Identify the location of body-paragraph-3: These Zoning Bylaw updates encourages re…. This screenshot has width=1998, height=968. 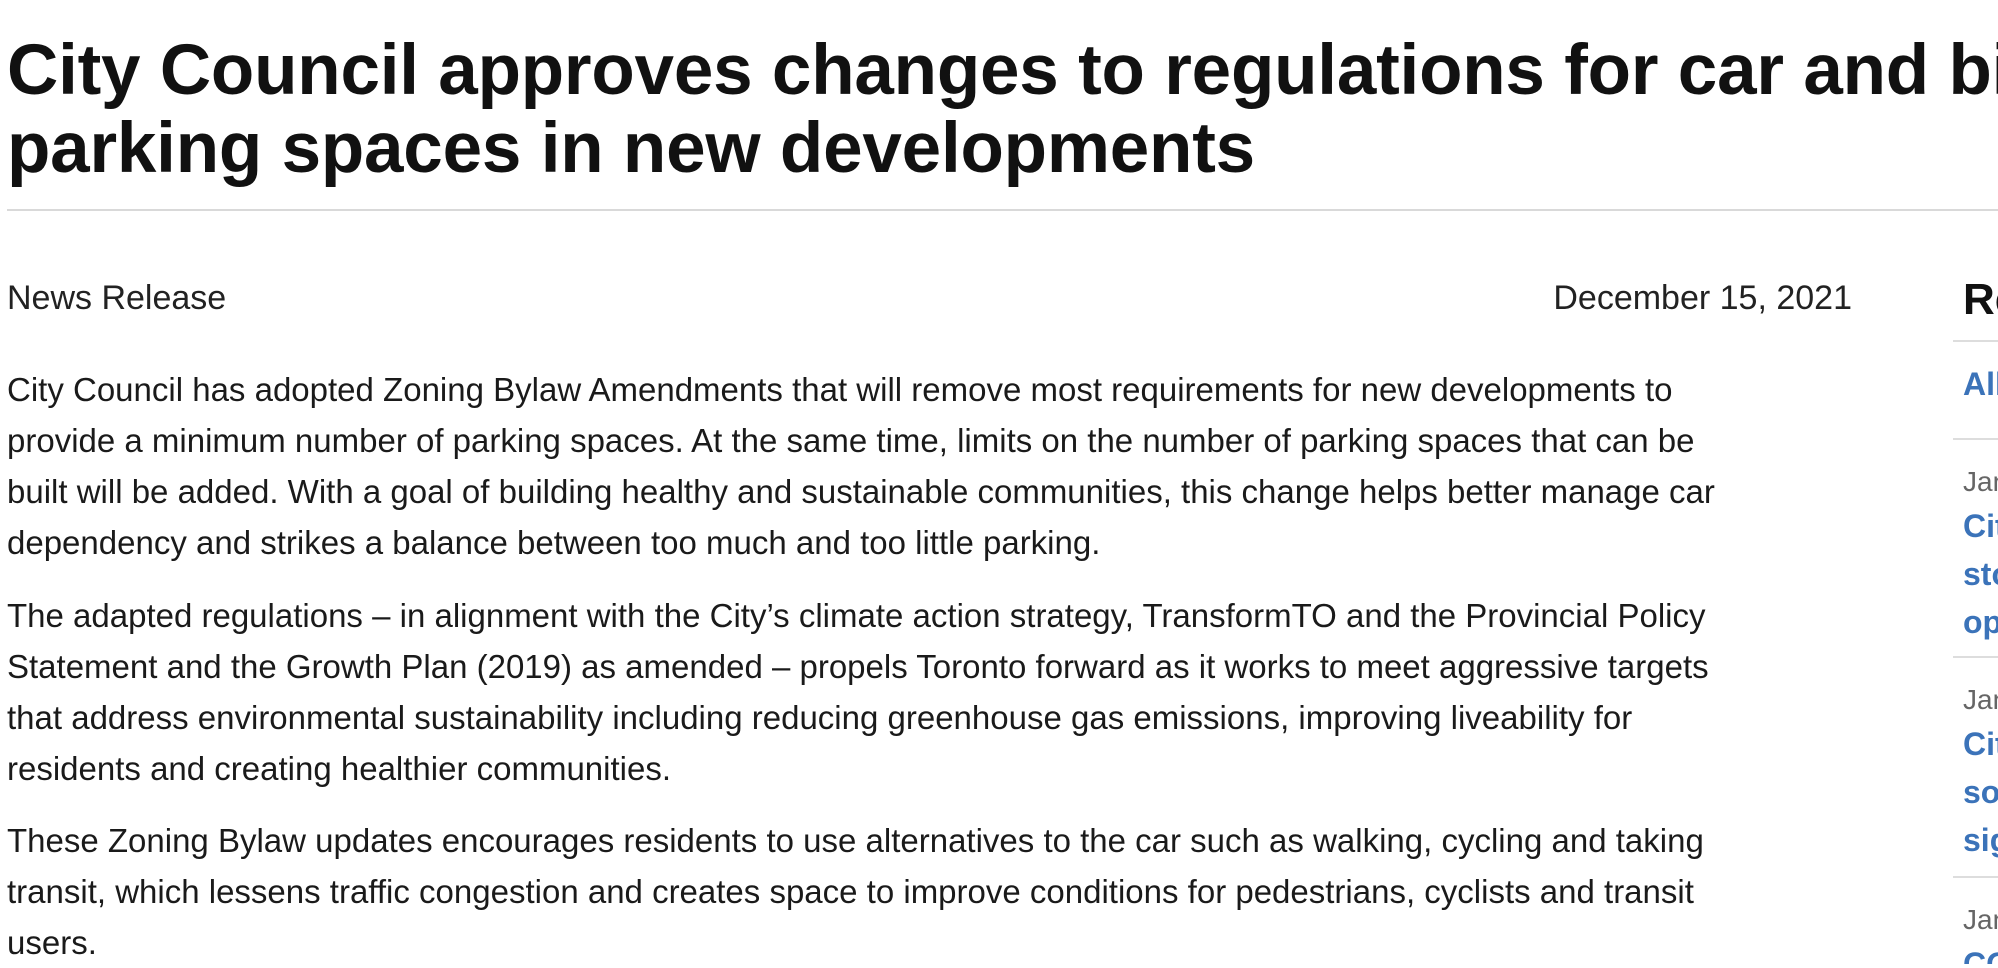
(942, 891).